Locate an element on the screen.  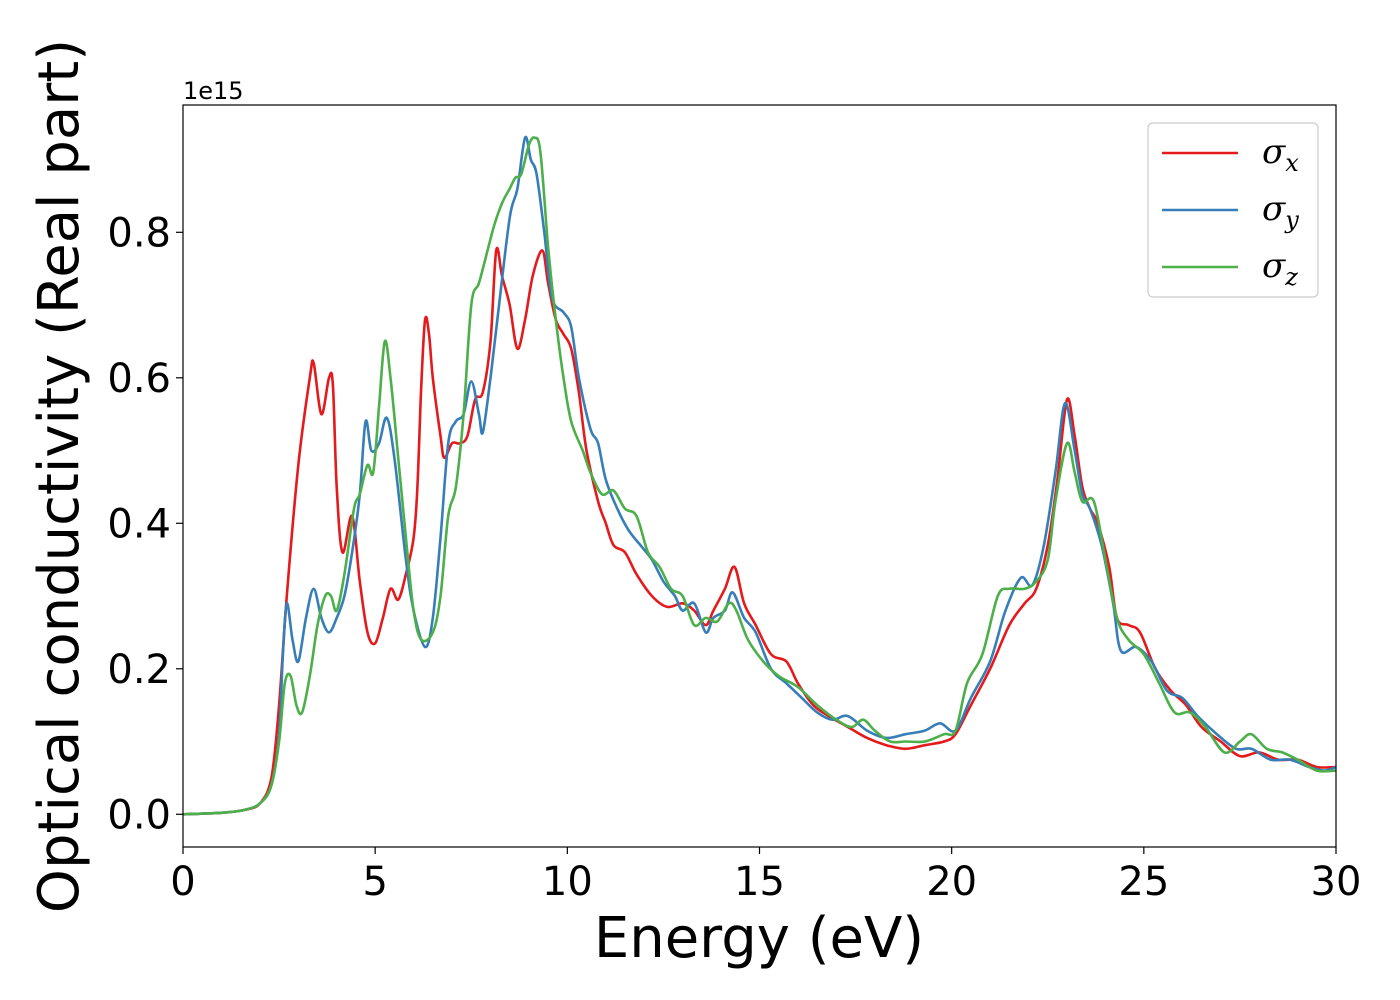
x-tick-label: 20 is located at coordinates (951, 882).